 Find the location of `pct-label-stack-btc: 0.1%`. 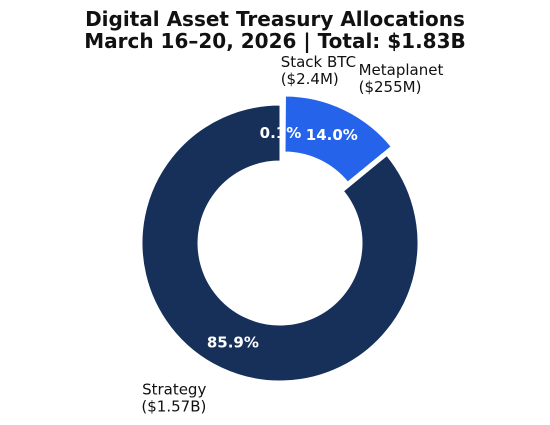

pct-label-stack-btc: 0.1% is located at coordinates (281, 133).